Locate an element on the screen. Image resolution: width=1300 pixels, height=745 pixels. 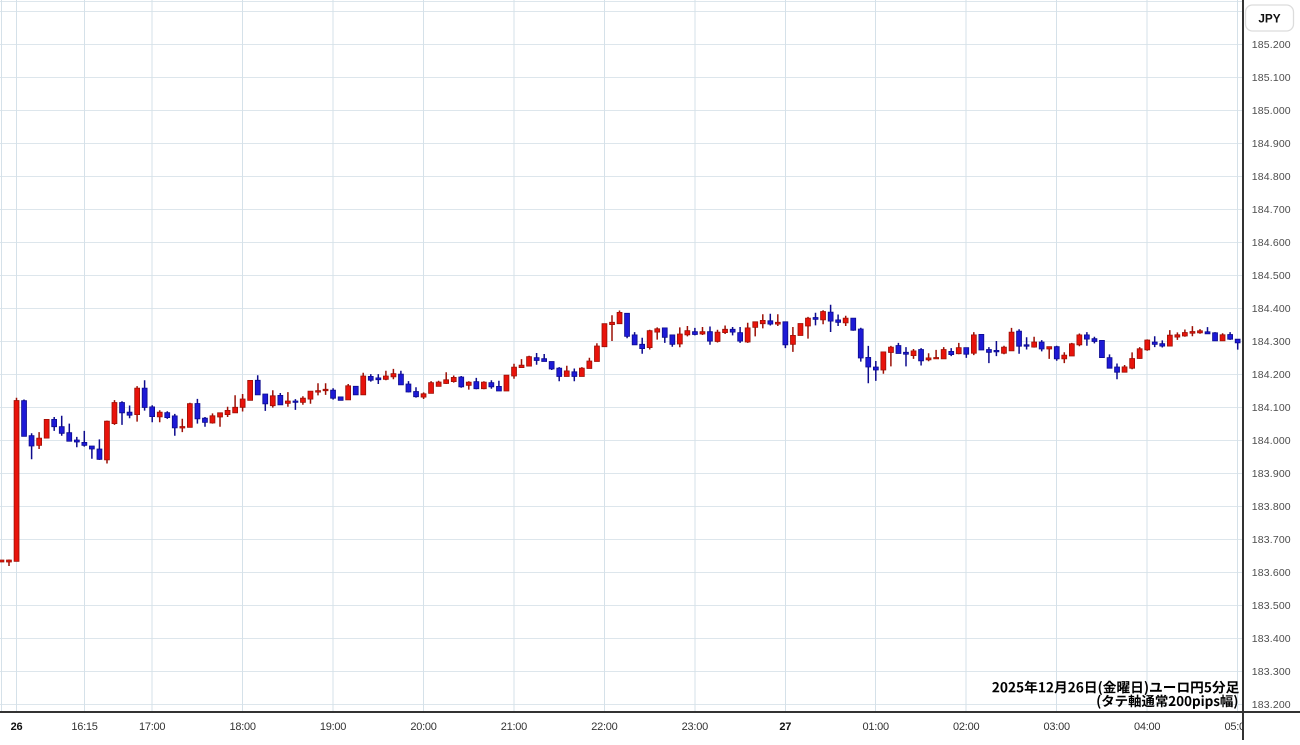
svg-text: 16:15 is located at coordinates (84, 727).